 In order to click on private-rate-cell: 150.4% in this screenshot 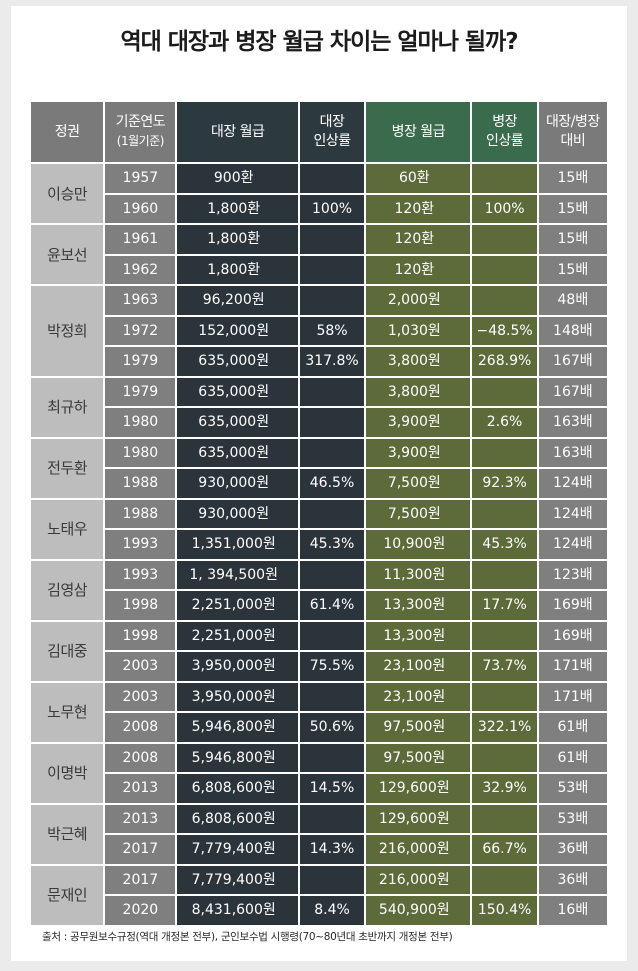, I will do `click(504, 910)`.